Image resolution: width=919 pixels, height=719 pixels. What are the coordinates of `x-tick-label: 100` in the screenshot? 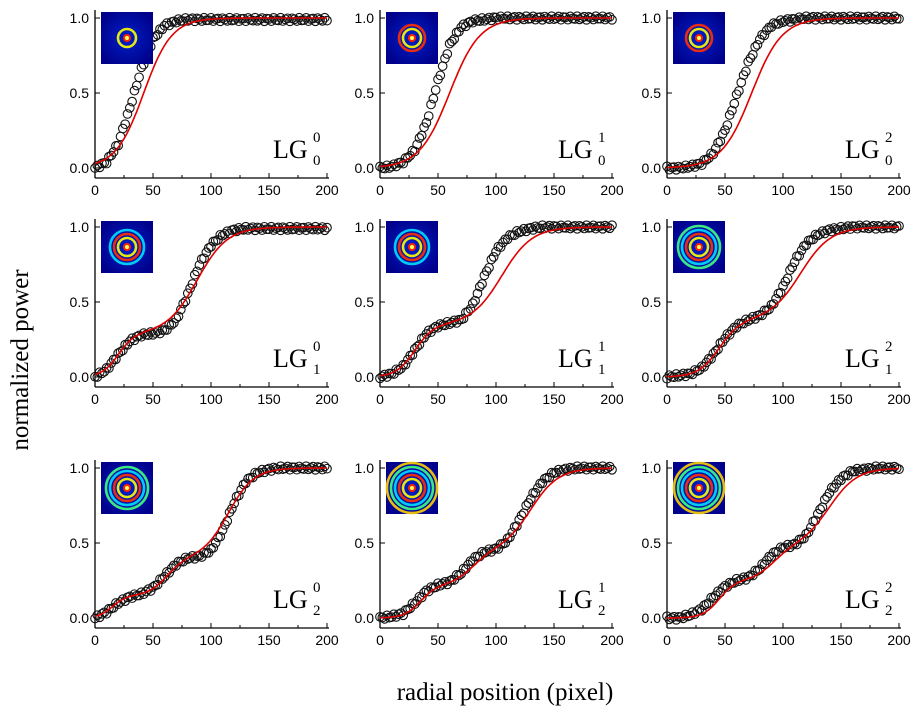 It's located at (496, 399).